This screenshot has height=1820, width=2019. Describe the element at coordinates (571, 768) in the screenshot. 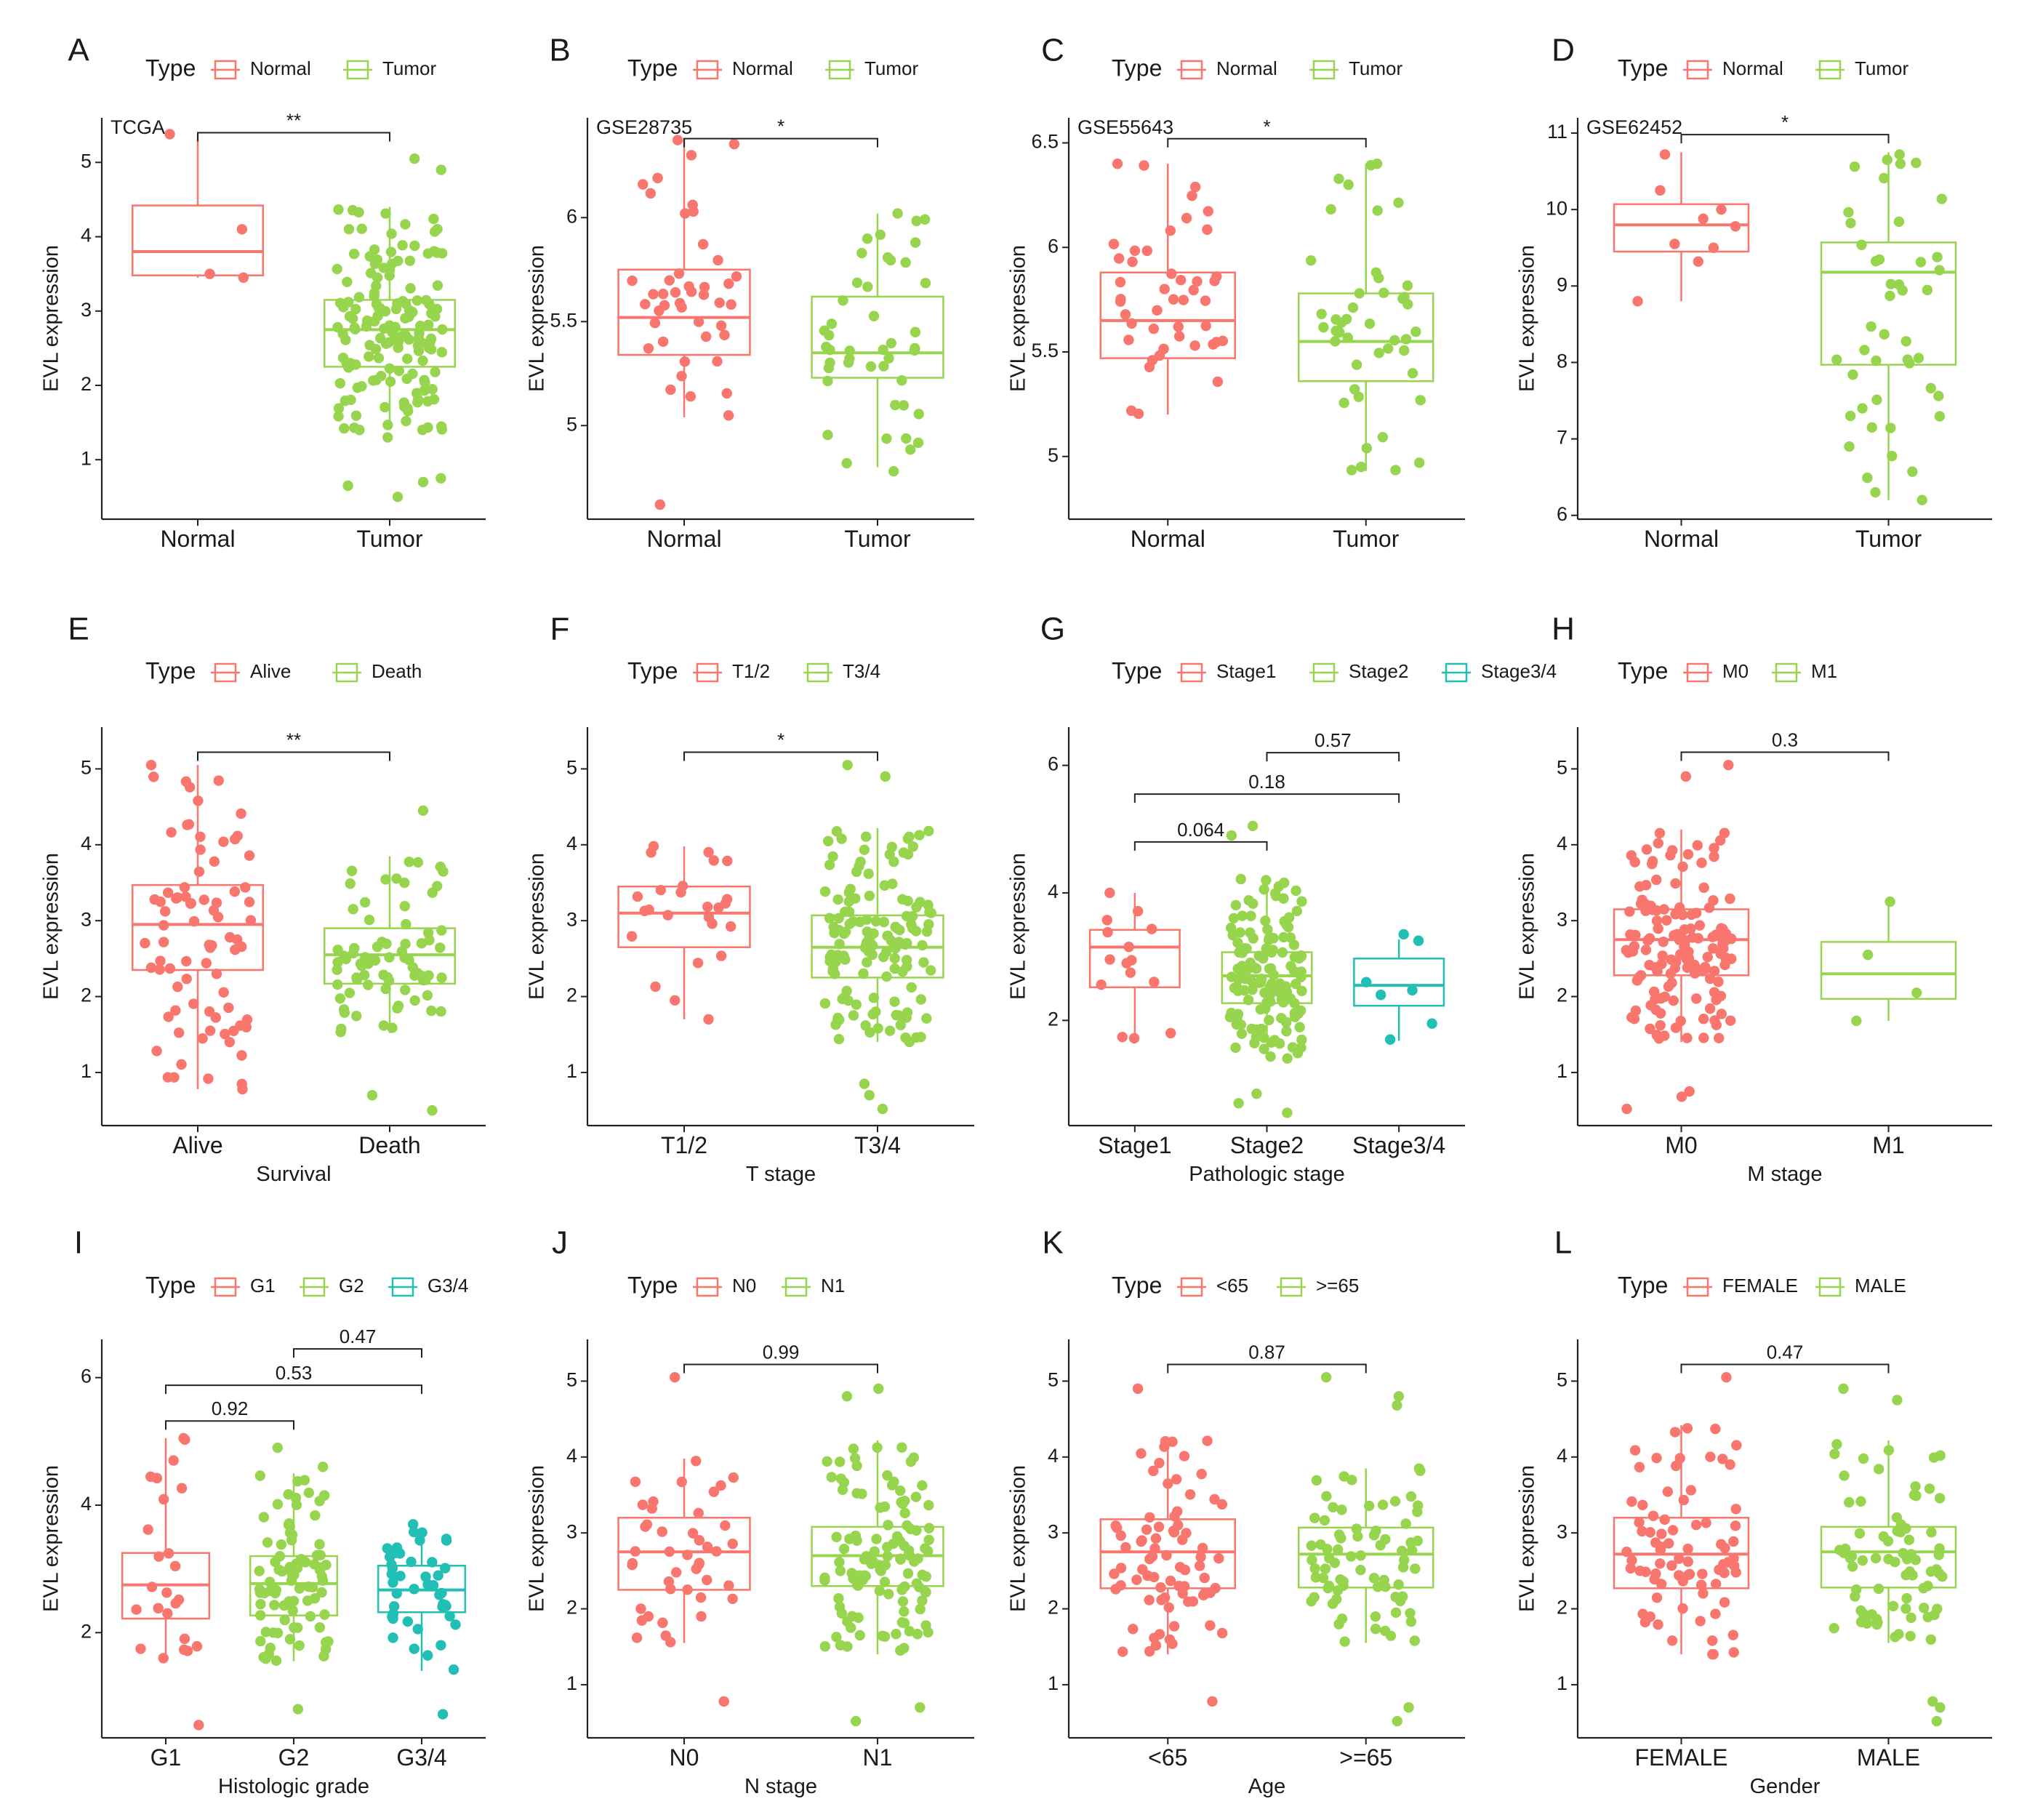

I see `y-tick-label: 5` at that location.